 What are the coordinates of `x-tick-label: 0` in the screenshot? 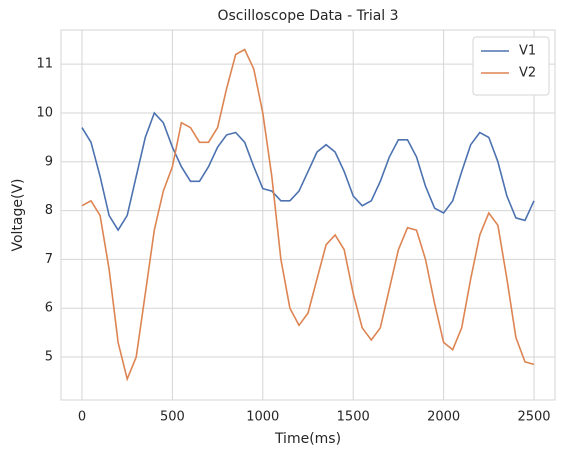 It's located at (82, 417).